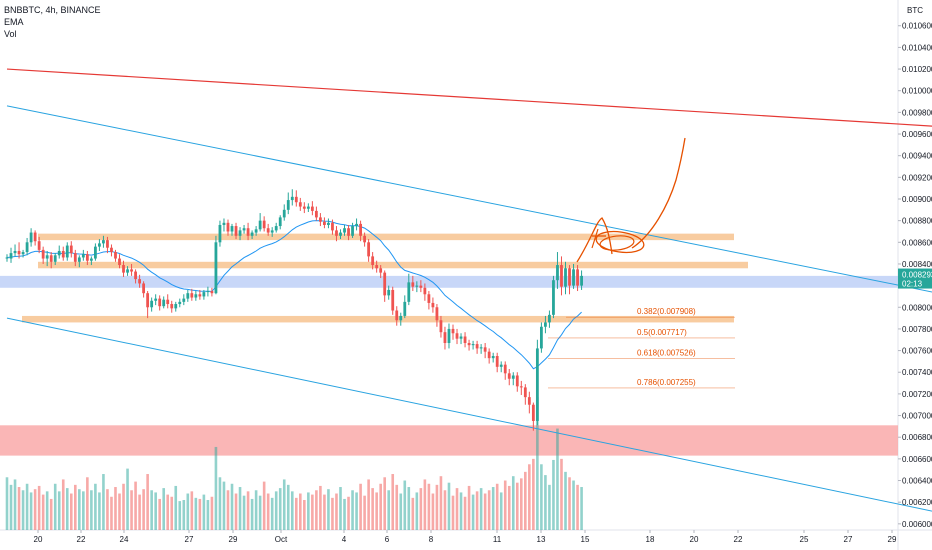 The height and width of the screenshot is (550, 932). Describe the element at coordinates (14, 22) in the screenshot. I see `ema-indicator-label: EMA` at that location.